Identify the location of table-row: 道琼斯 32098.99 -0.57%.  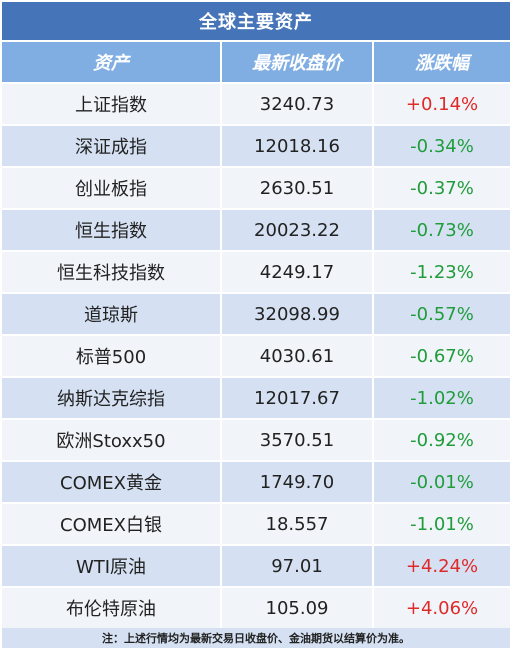
(256, 314).